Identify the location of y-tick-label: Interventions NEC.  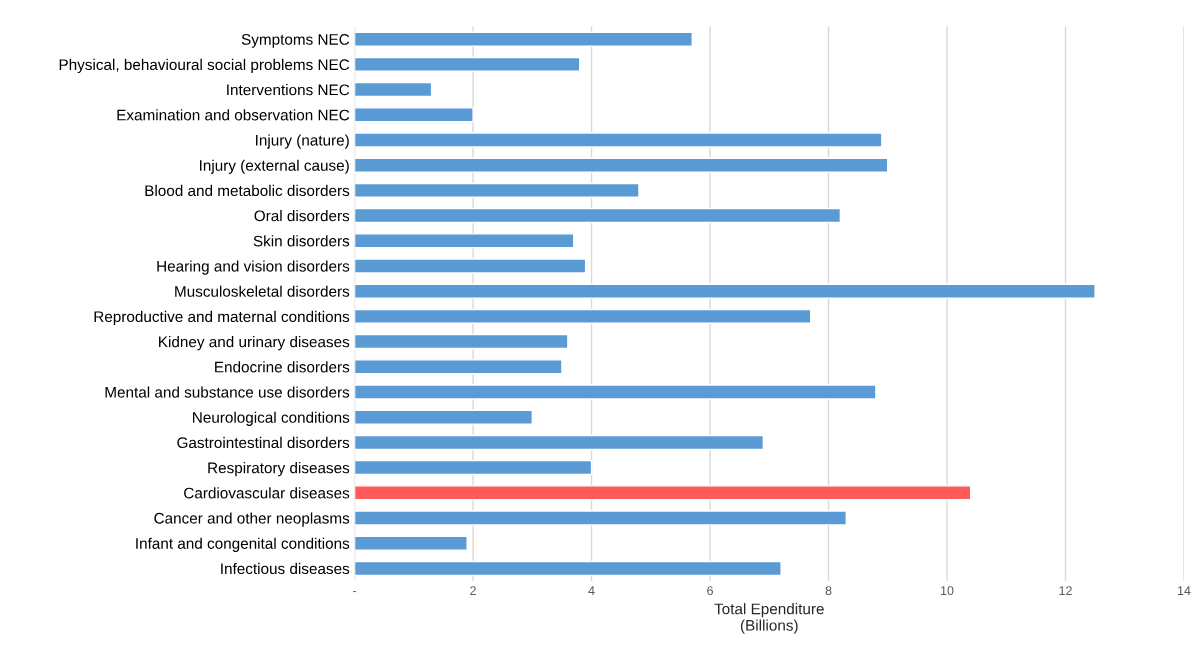
(288, 90).